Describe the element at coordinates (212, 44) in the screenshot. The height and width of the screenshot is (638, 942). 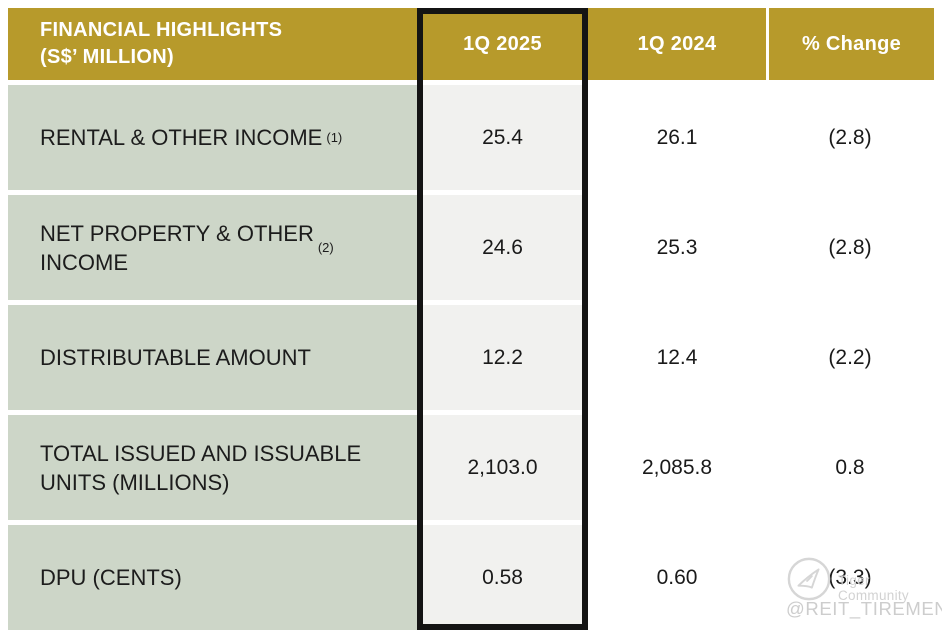
I see `table-header-title: FINANCIAL HIGHLIGHTS (S$’ MILLION)` at that location.